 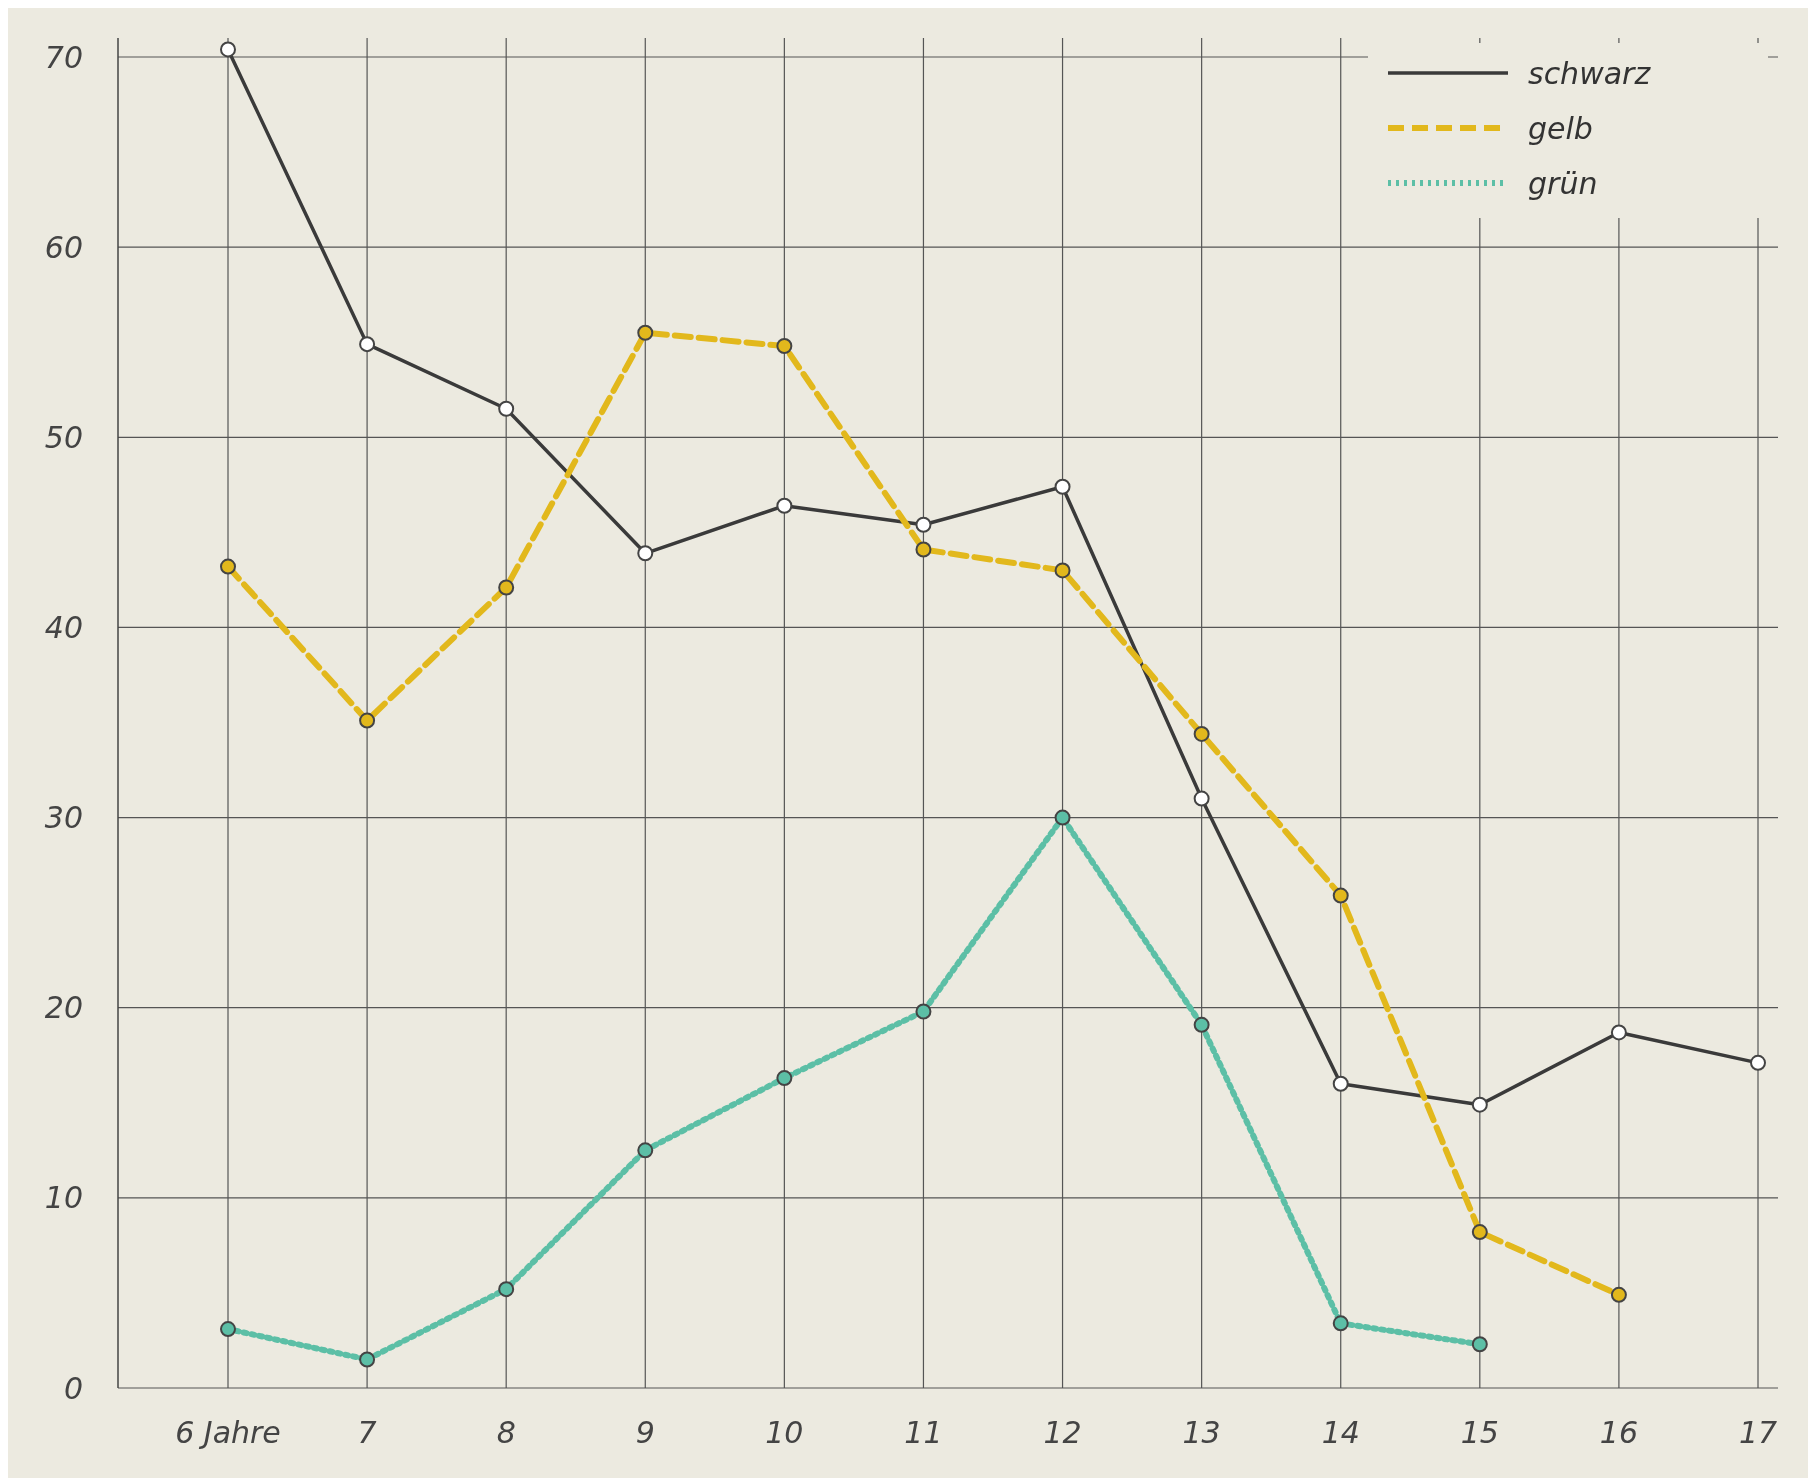 What do you see at coordinates (63, 818) in the screenshot?
I see `y-tick-label: 30` at bounding box center [63, 818].